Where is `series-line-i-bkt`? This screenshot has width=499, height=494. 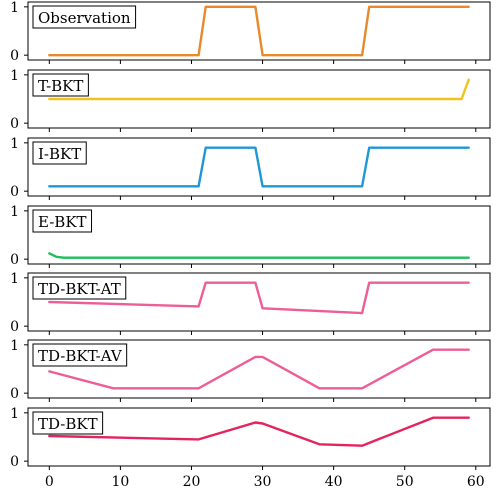 series-line-i-bkt is located at coordinates (259, 167).